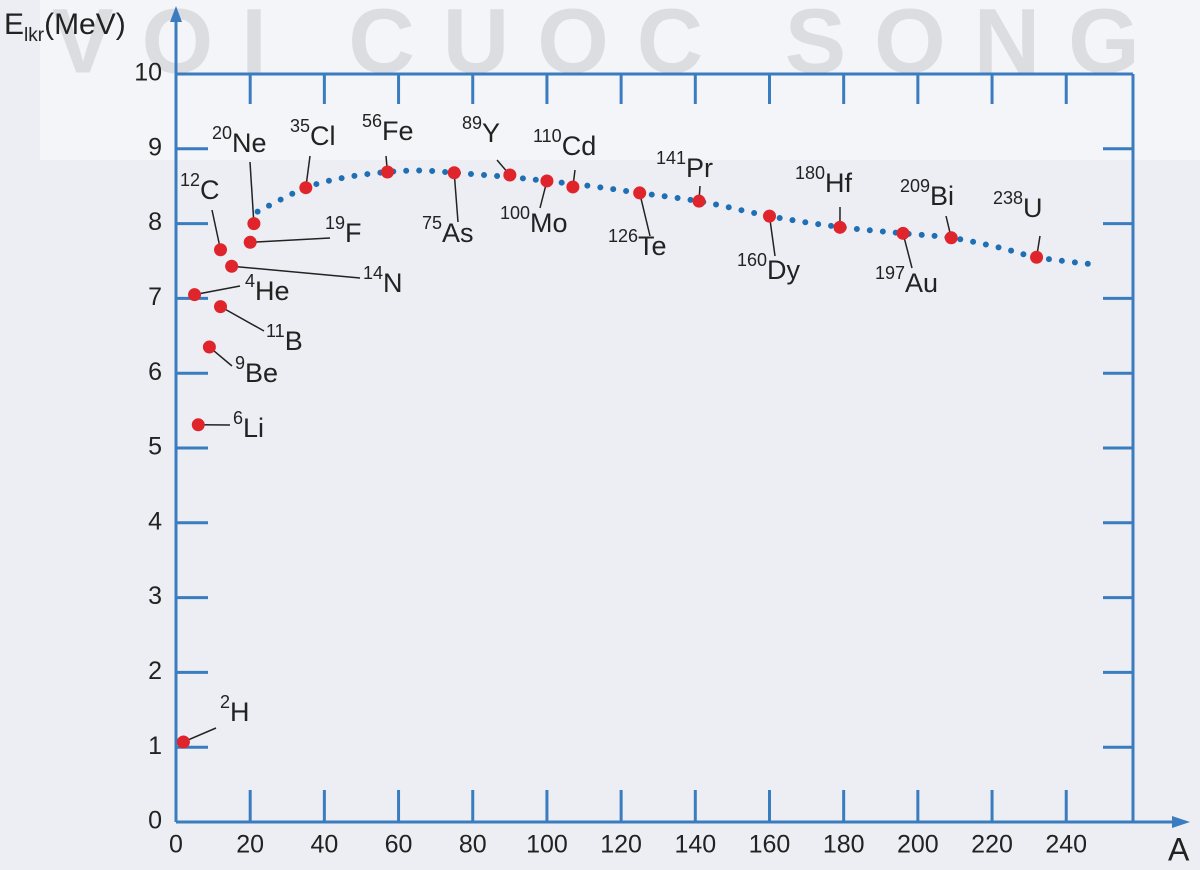  What do you see at coordinates (324, 845) in the screenshot?
I see `x-tick-label: 40` at bounding box center [324, 845].